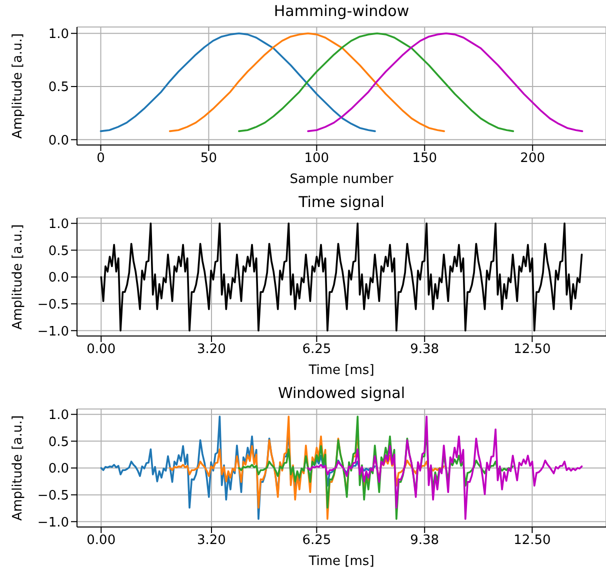  I want to click on x-tick-label: 50, so click(208, 158).